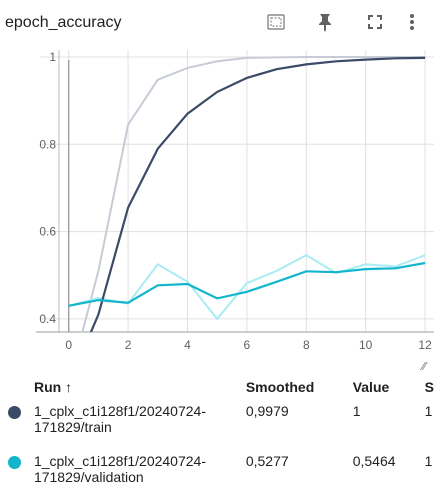 Image resolution: width=434 pixels, height=498 pixels. What do you see at coordinates (267, 411) in the screenshot?
I see `smoothed-value: 0,9979` at bounding box center [267, 411].